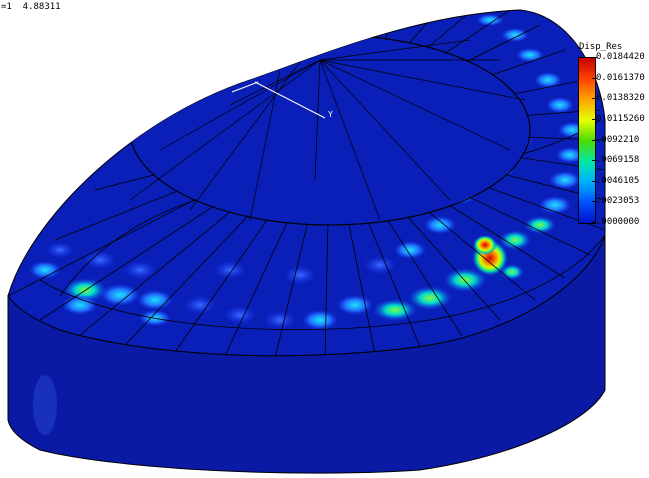 This screenshot has width=649, height=478. I want to click on legend-label: .0092210, so click(618, 140).